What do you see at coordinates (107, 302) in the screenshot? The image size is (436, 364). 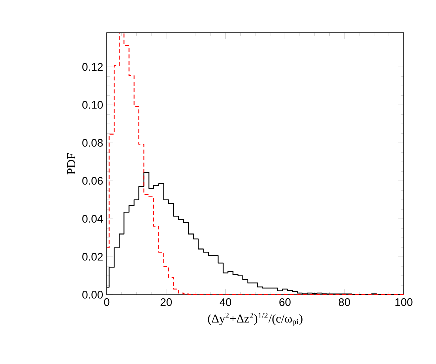 I see `x-tick-label: 0` at bounding box center [107, 302].